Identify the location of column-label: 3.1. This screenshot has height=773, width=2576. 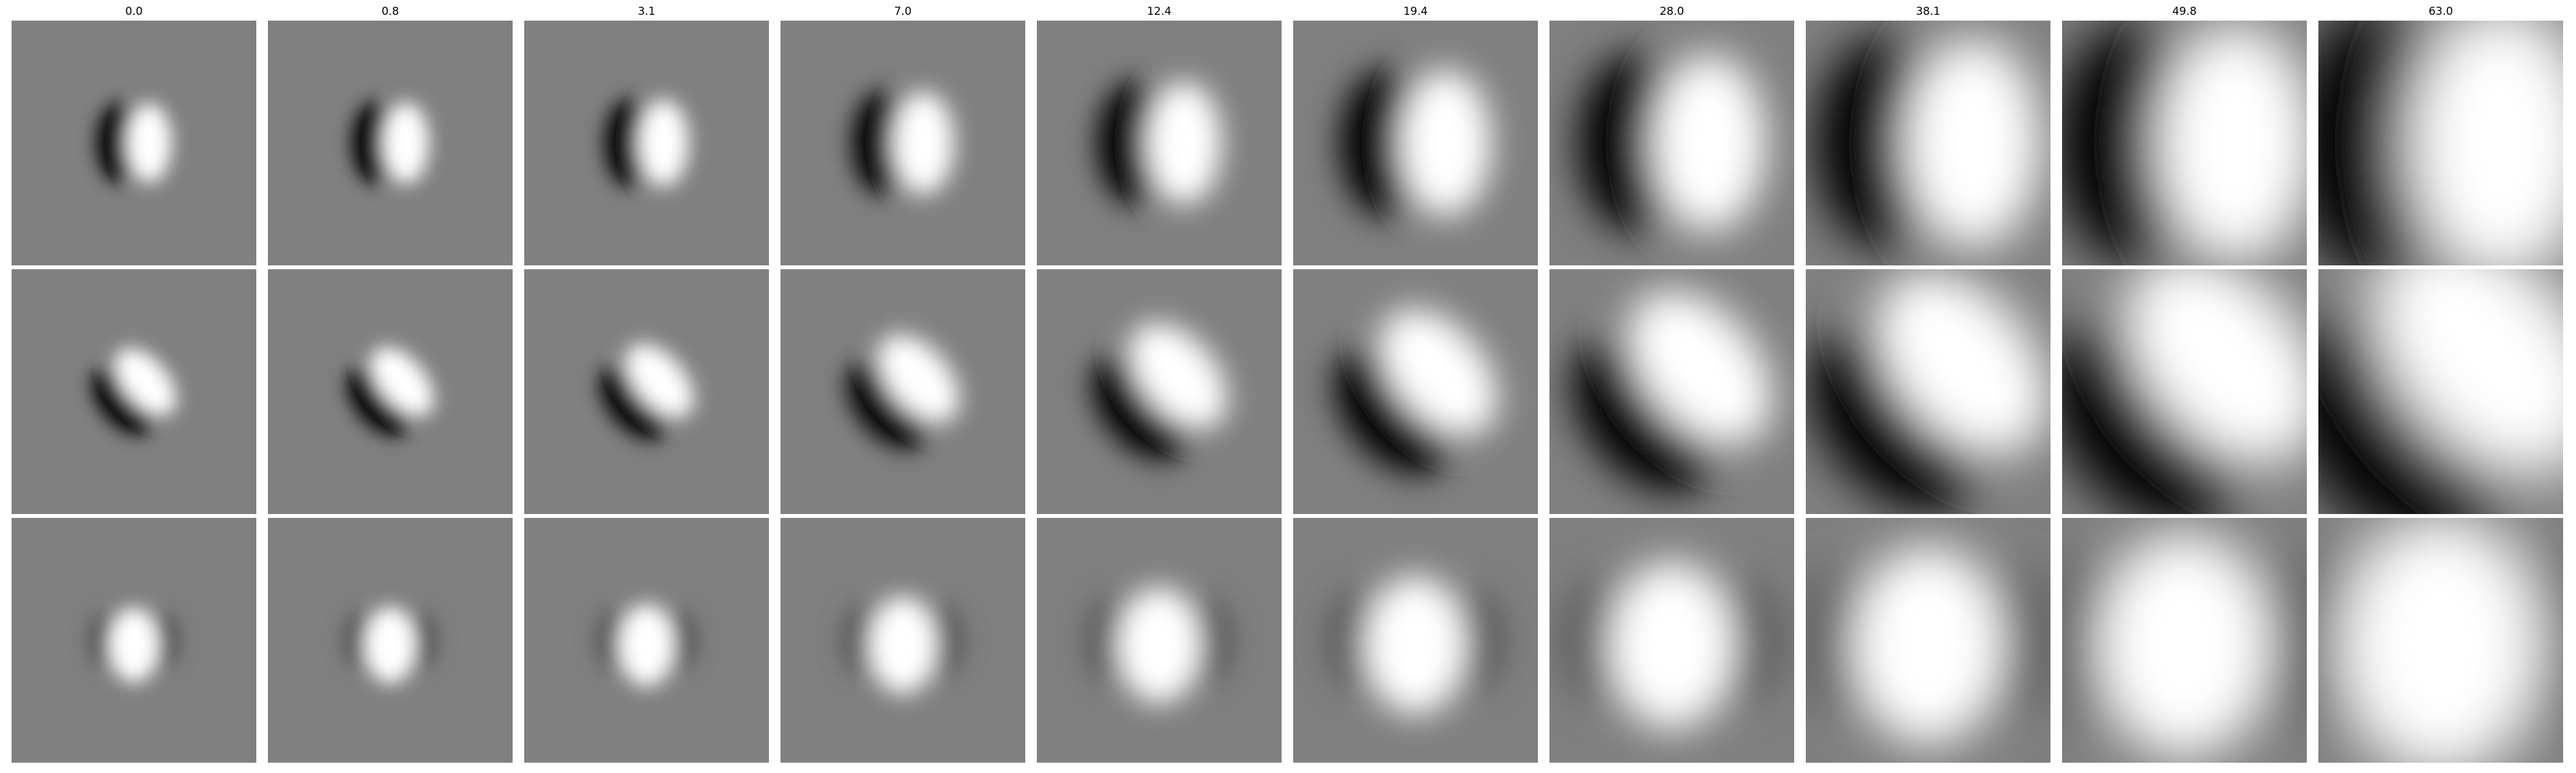
(647, 11).